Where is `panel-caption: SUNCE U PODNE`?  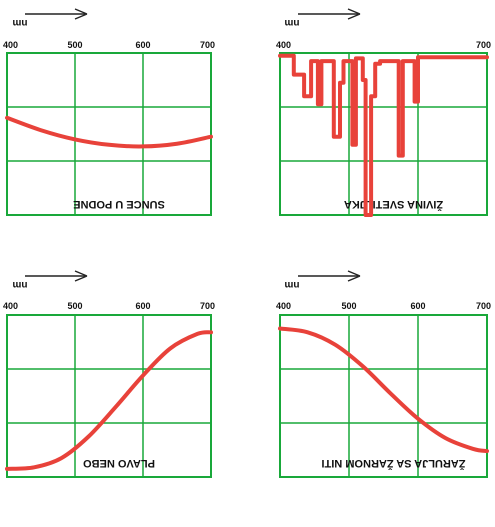
panel-caption: SUNCE U PODNE is located at coordinates (119, 204).